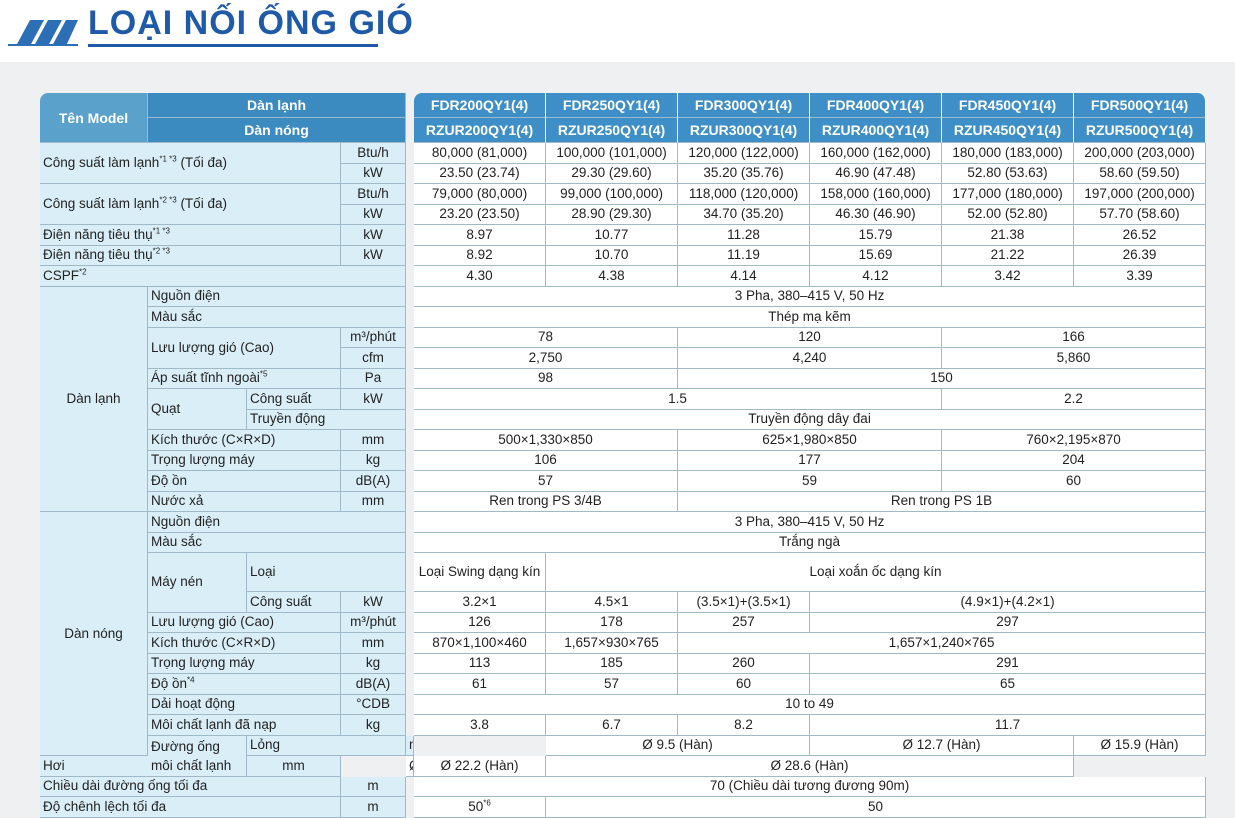  Describe the element at coordinates (244, 481) in the screenshot. I see `indoor-noise-label: Độ ồn` at that location.